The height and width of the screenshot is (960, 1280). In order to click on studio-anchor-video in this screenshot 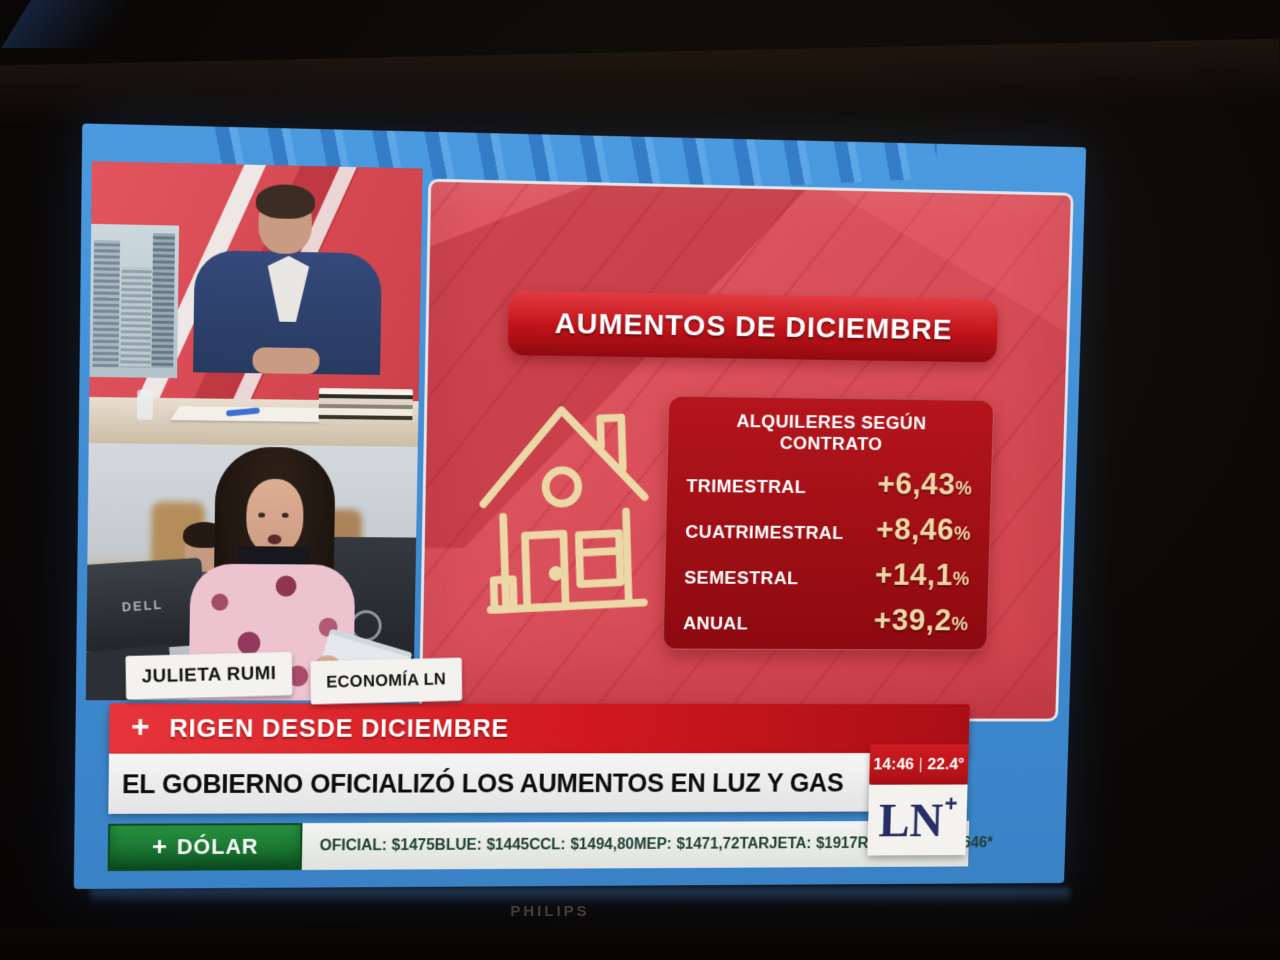, I will do `click(255, 304)`.